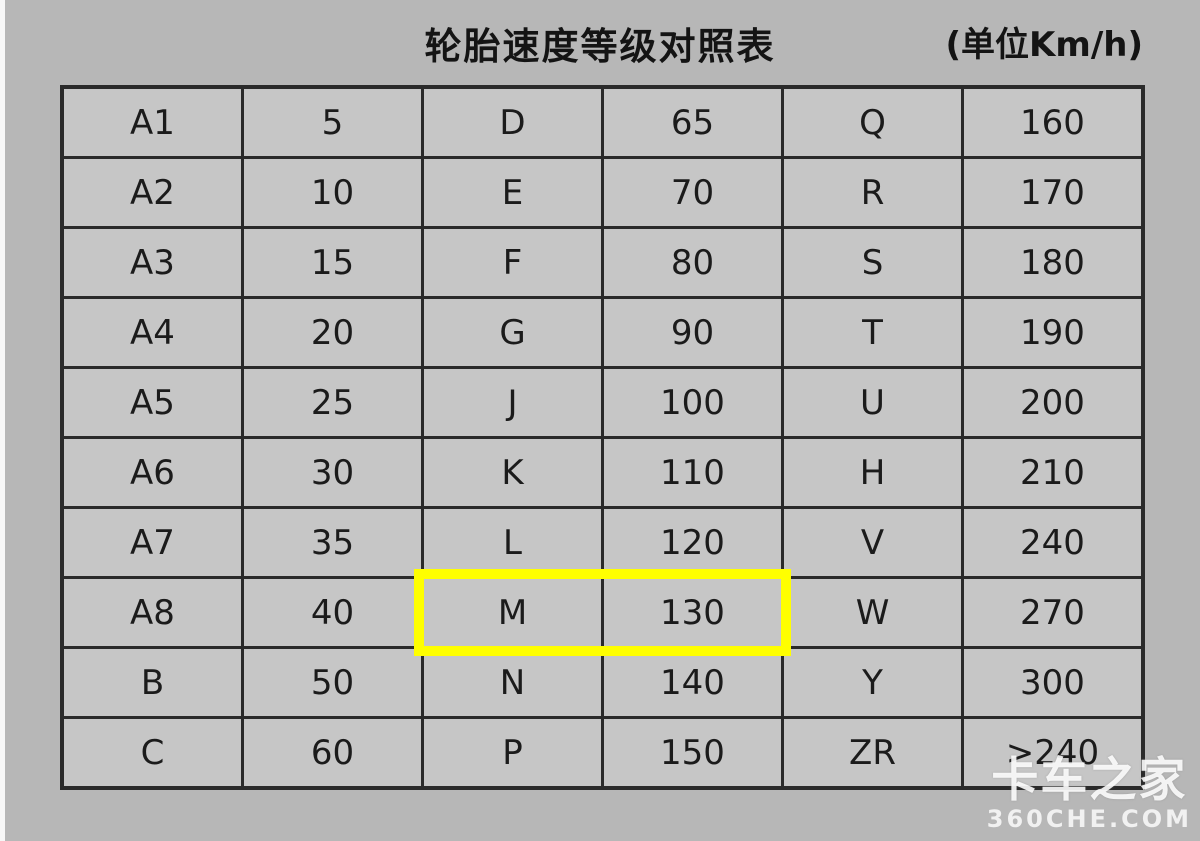  What do you see at coordinates (512, 542) in the screenshot?
I see `table-cell-r6c2: L` at bounding box center [512, 542].